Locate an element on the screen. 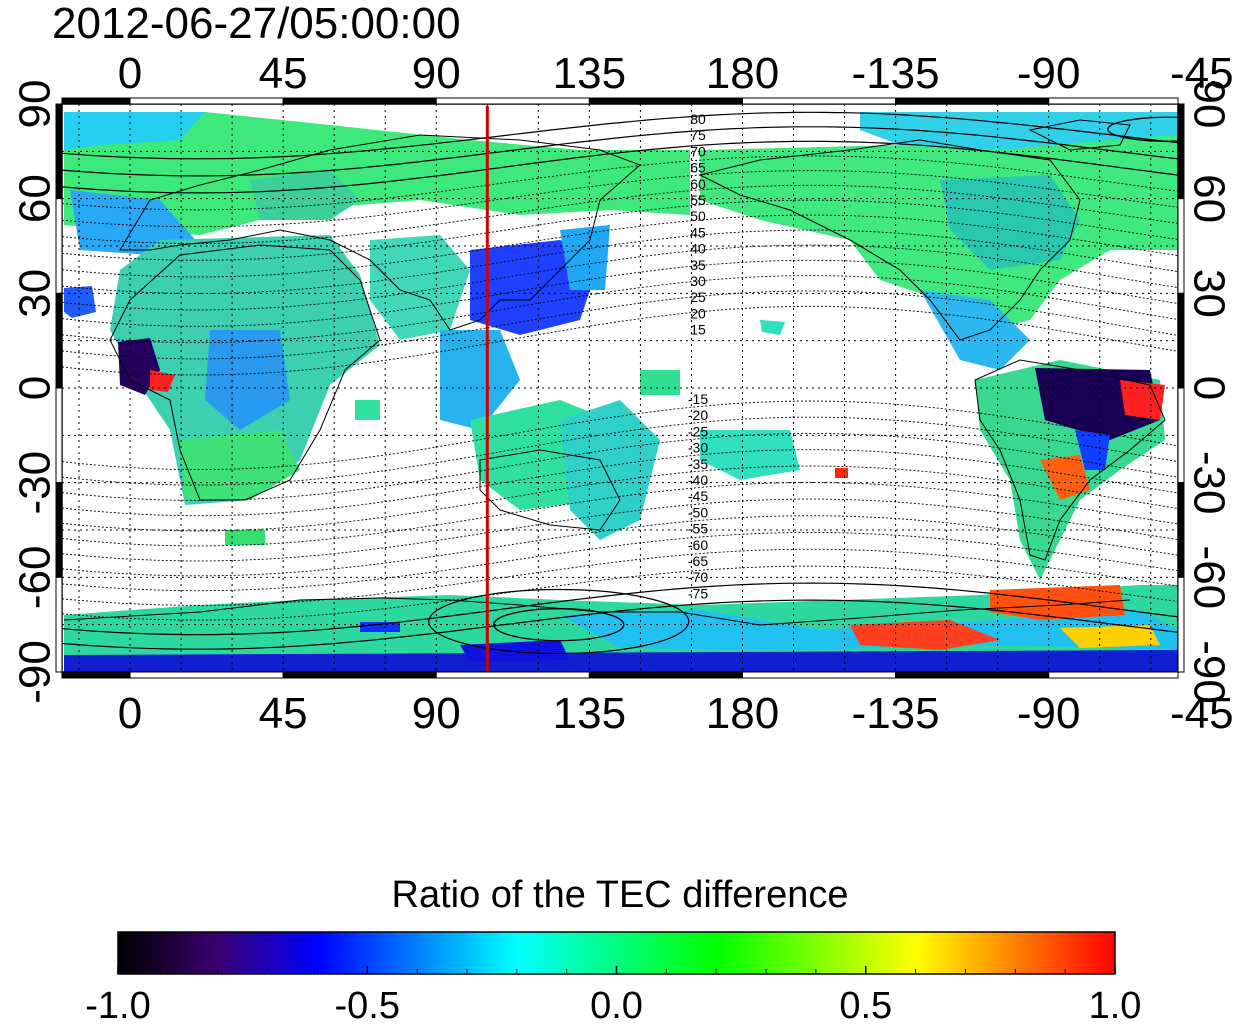 The image size is (1240, 1024). contour-label: 75 is located at coordinates (698, 135).